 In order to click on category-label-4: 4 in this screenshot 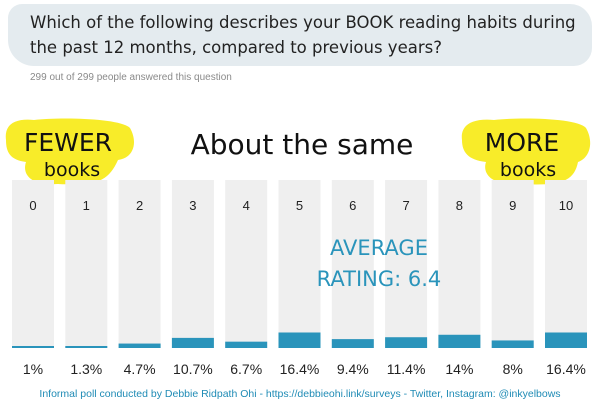, I will do `click(246, 205)`.